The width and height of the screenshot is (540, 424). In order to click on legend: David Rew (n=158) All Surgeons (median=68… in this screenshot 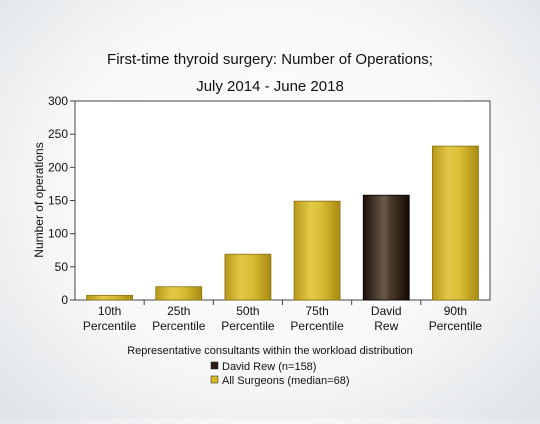, I will do `click(280, 374)`.